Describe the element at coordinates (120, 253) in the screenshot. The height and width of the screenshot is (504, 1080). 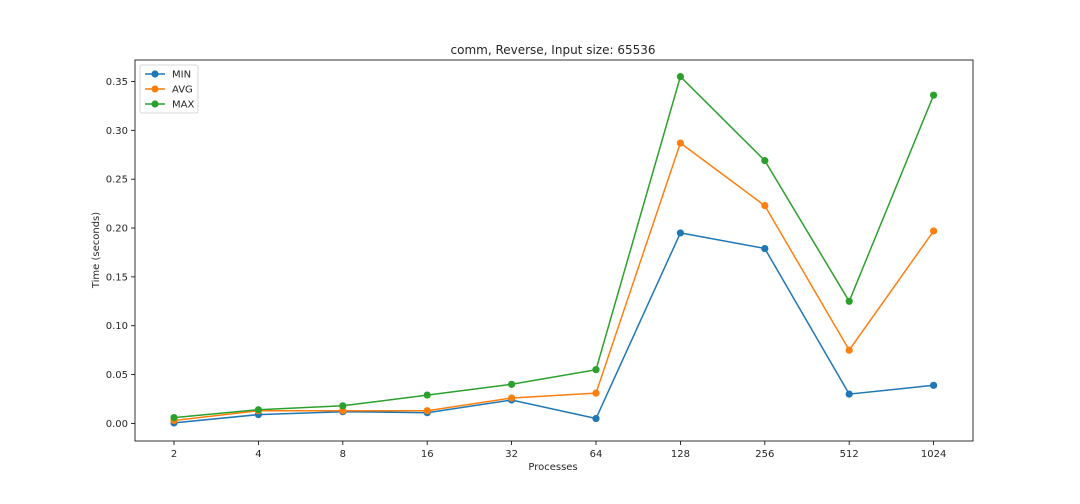
I see `y-axis: 0.00 0.05 0.10 0.15 0.20 0.25 0.30 0.35` at that location.